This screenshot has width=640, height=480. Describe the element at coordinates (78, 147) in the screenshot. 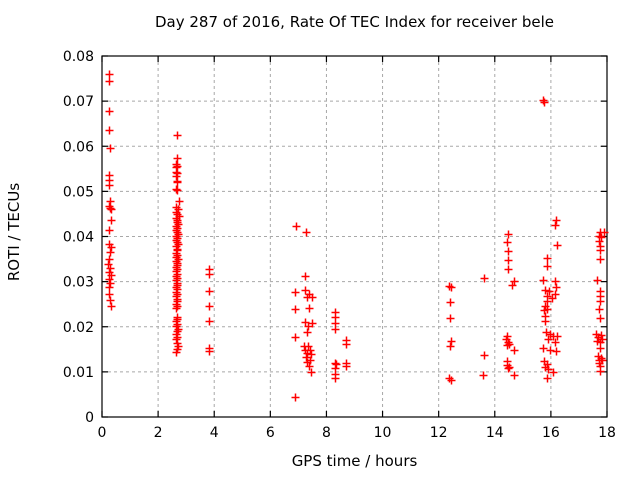

I see `y-tick-label: 0.06` at that location.